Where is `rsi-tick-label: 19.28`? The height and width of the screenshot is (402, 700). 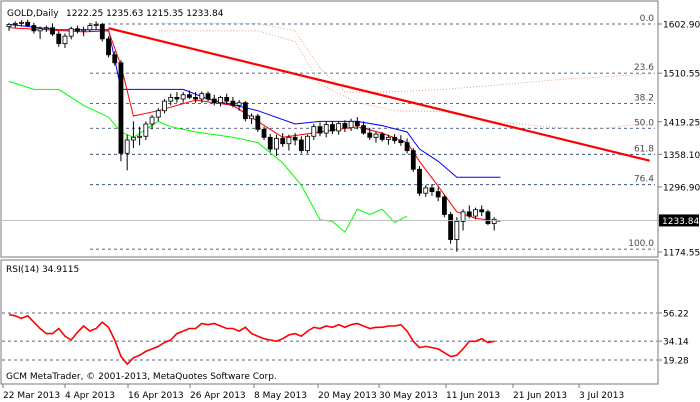 rsi-tick-label: 19.28 is located at coordinates (676, 362).